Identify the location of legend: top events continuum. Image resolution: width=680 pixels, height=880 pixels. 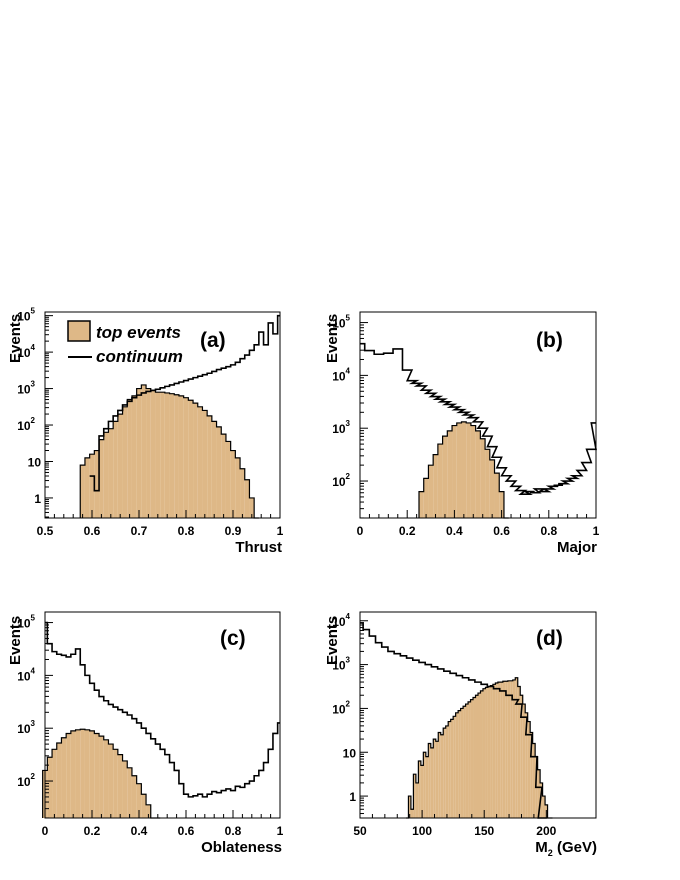
(125, 343).